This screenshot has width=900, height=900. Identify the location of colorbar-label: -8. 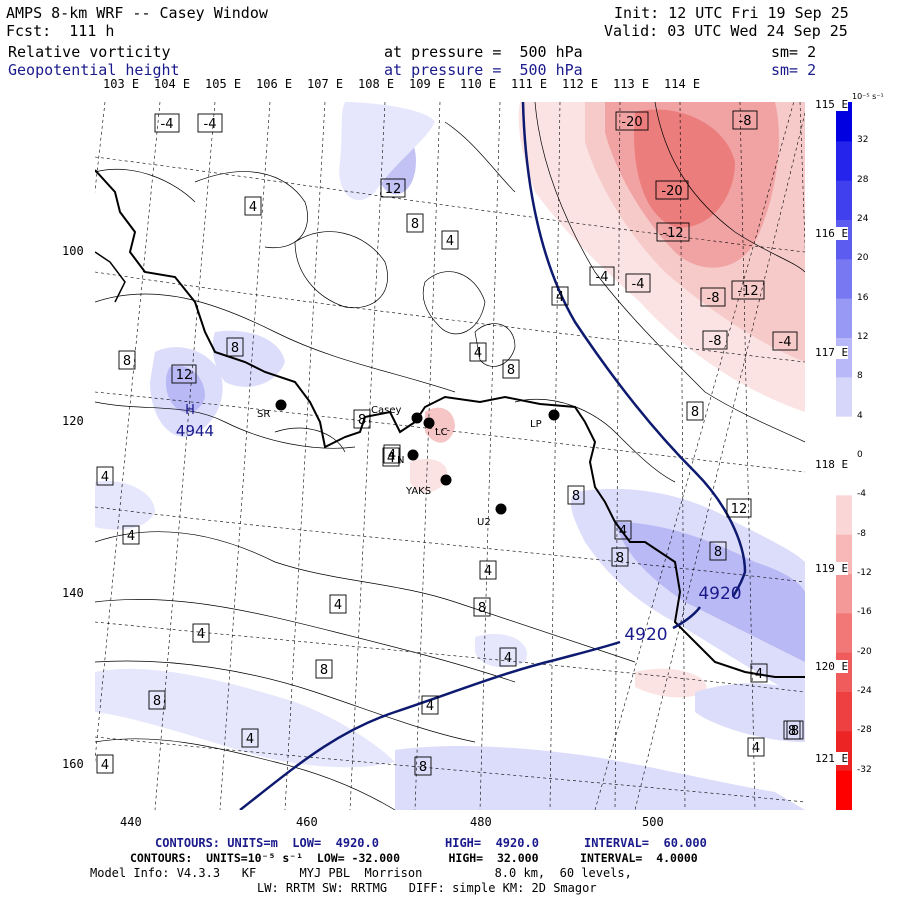
(861, 533).